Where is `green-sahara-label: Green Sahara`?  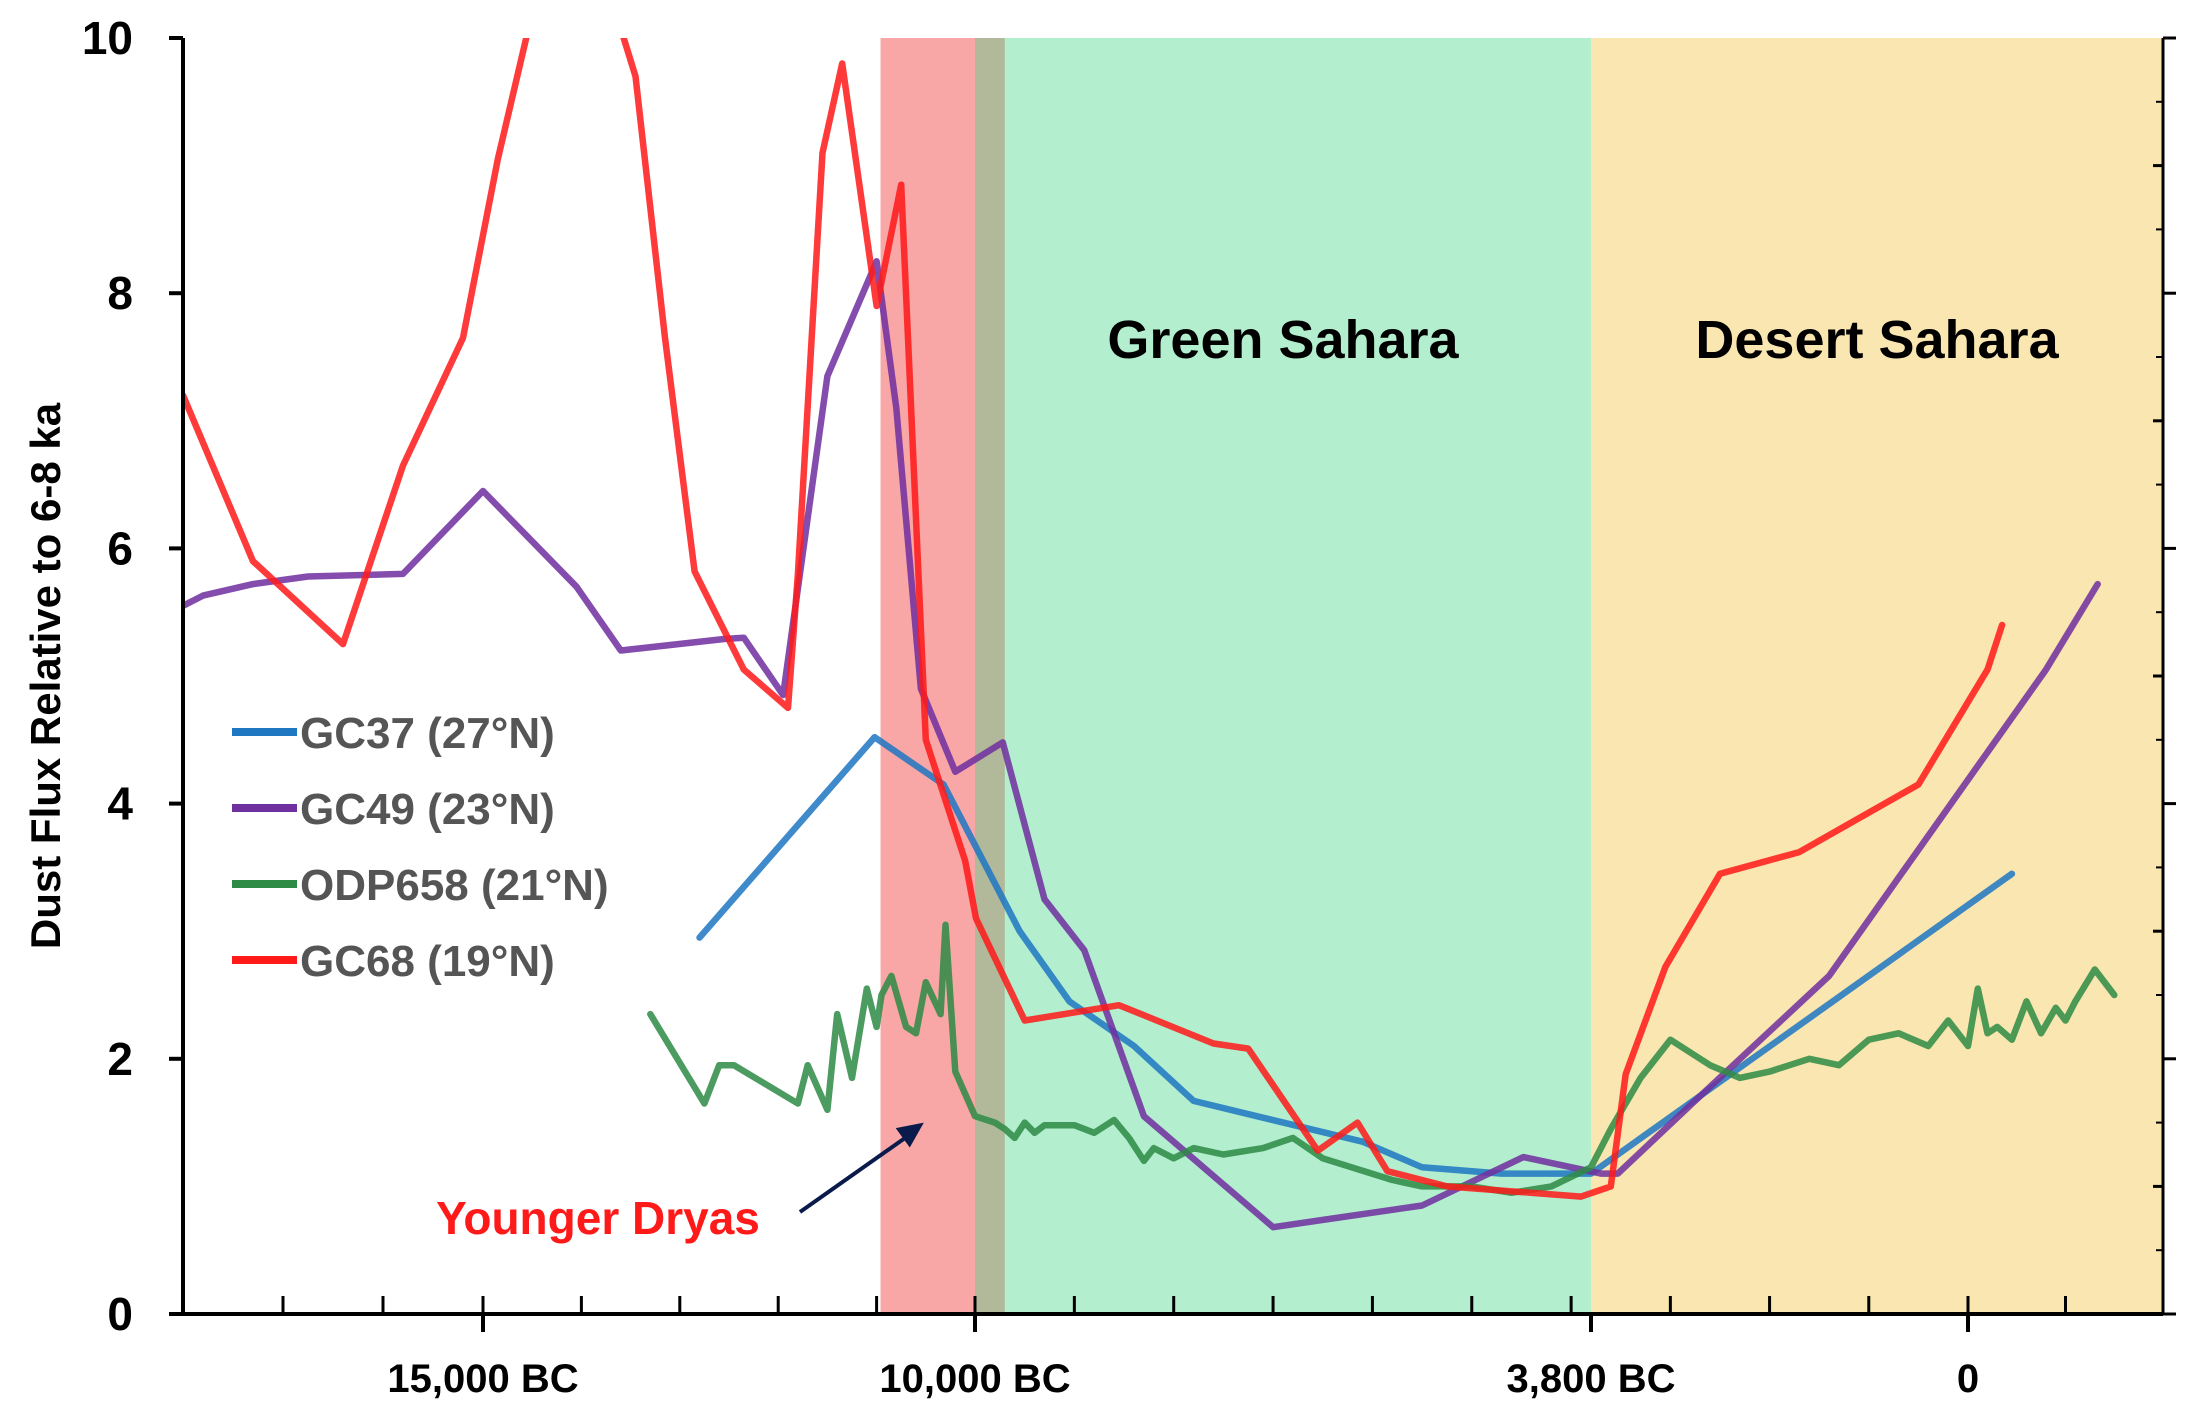 green-sahara-label: Green Sahara is located at coordinates (1283, 340).